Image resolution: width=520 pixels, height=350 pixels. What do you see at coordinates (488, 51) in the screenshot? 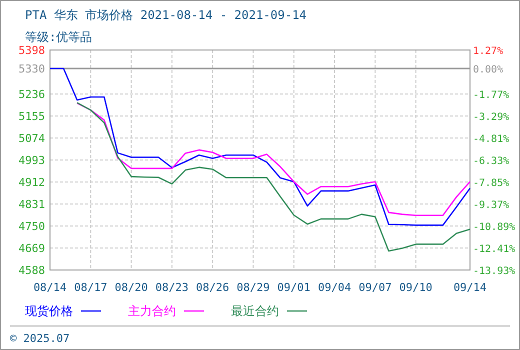
I see `y2-tick-label: 1.27%` at bounding box center [488, 51].